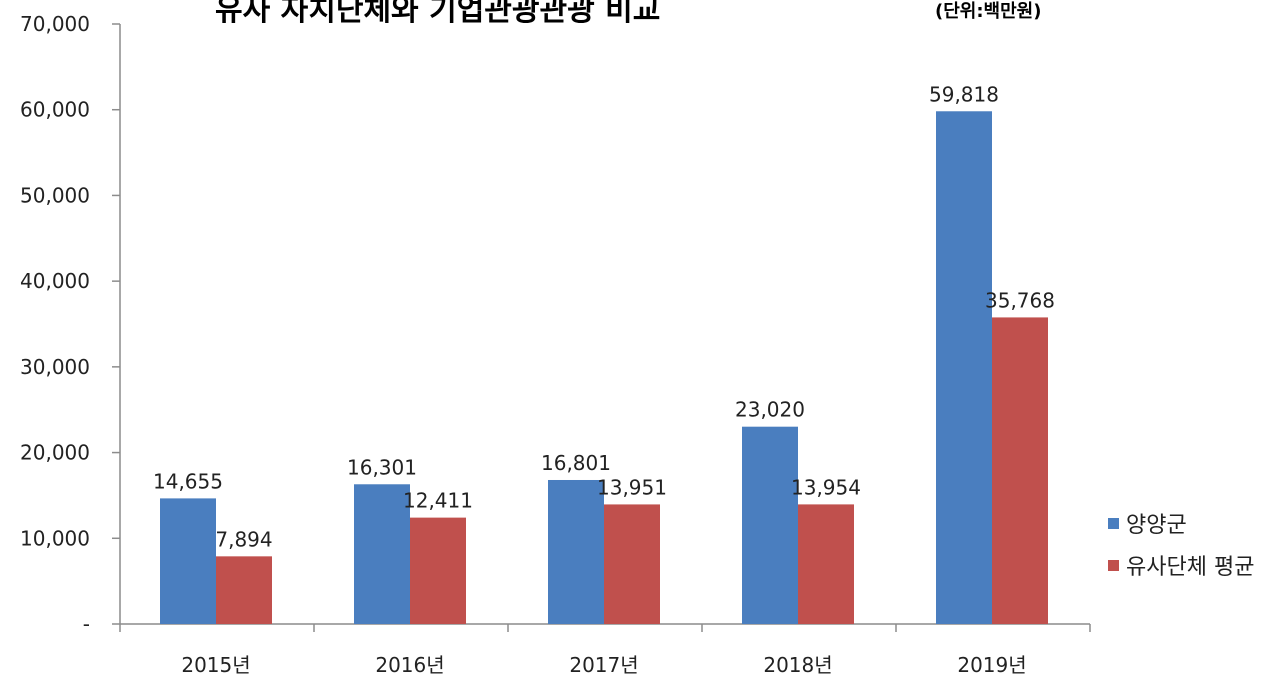 This screenshot has height=683, width=1284. Describe the element at coordinates (797, 665) in the screenshot. I see `x-tick-label: 2018년` at that location.